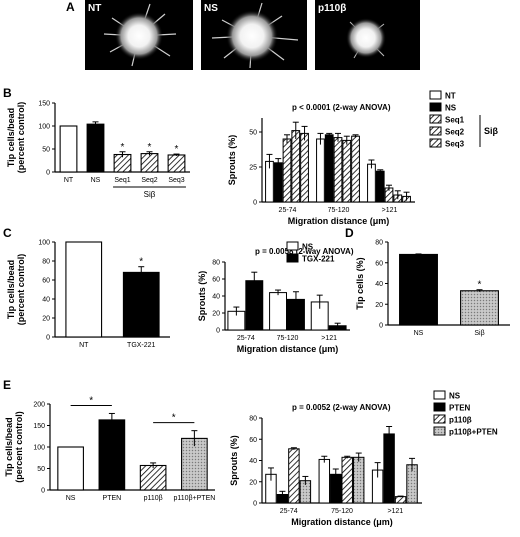  What do you see at coordinates (150, 194) in the screenshot?
I see `group-label: Siβ` at bounding box center [150, 194].